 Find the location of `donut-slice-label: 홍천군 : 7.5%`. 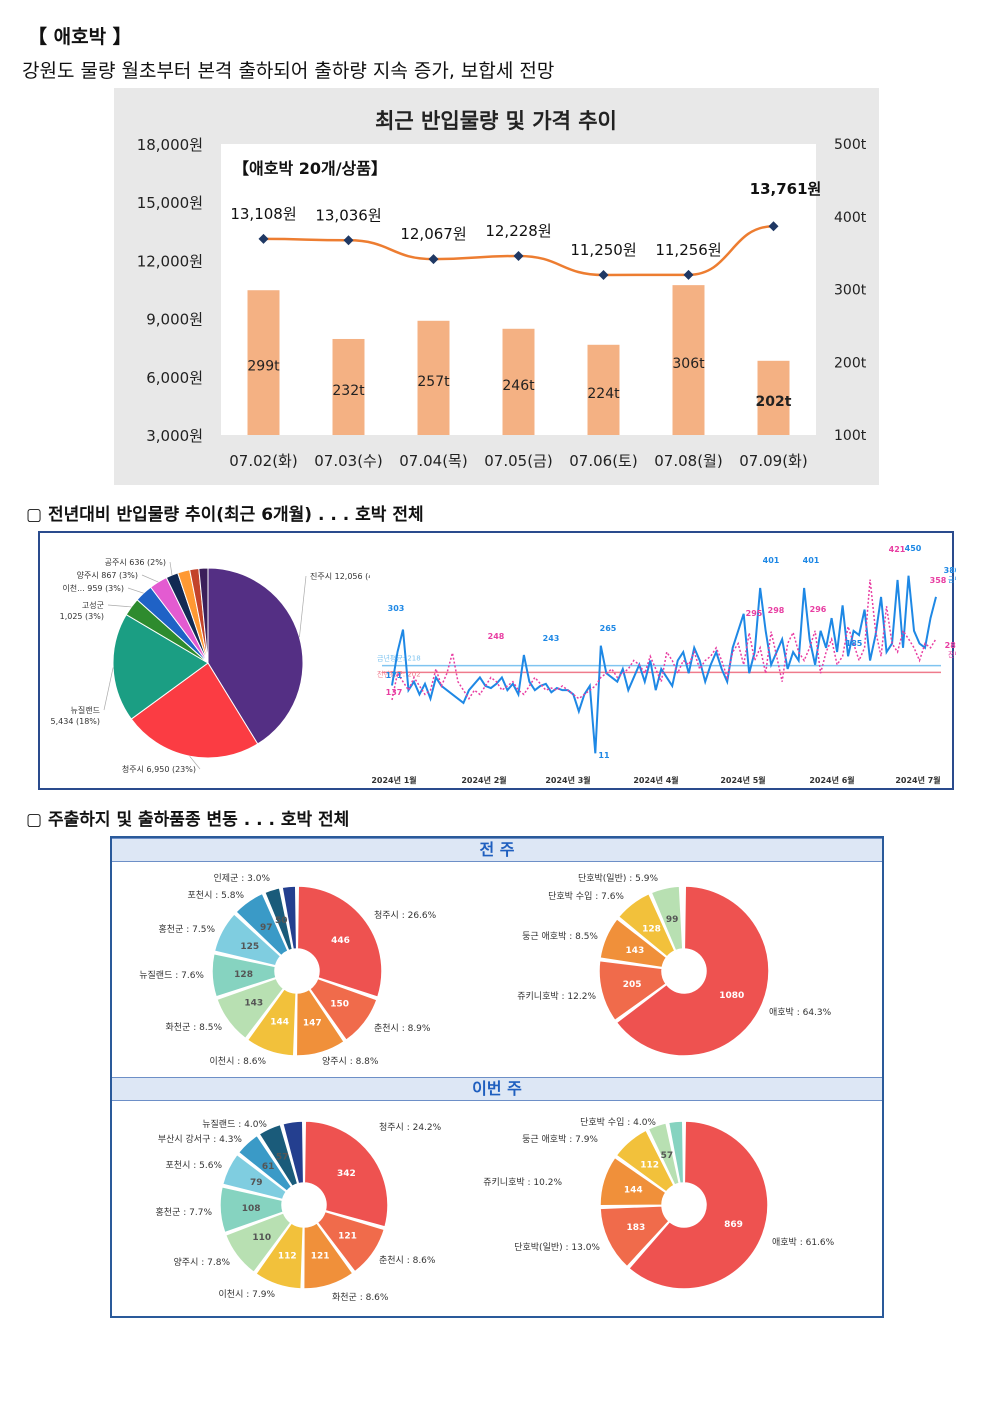

donut-slice-label: 홍천군 : 7.5% is located at coordinates (187, 929).